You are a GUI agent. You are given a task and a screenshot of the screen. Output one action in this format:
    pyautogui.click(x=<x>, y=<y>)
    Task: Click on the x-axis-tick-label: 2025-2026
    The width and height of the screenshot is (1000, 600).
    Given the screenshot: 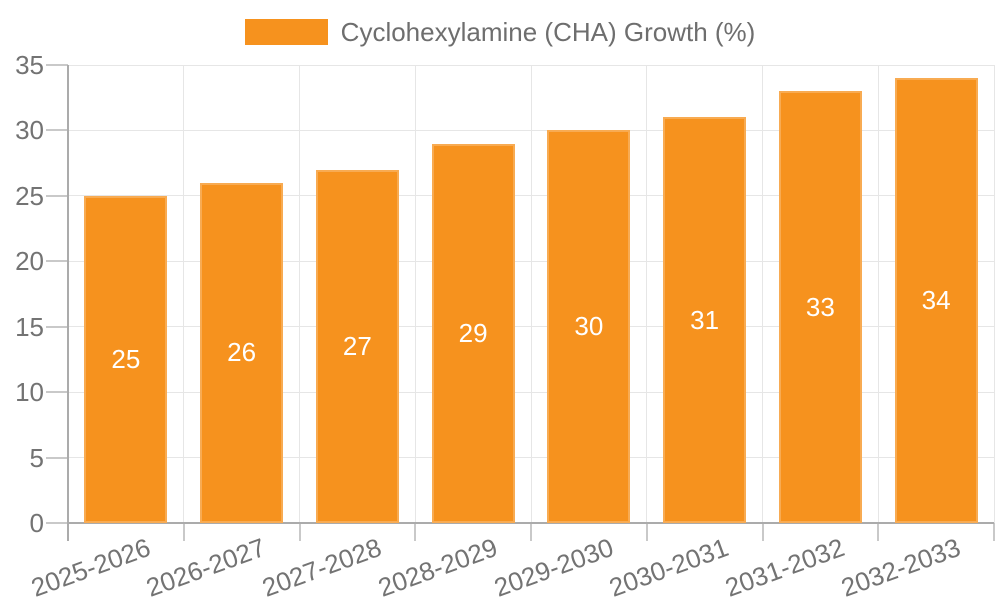 What is the action you would take?
    pyautogui.click(x=90, y=566)
    